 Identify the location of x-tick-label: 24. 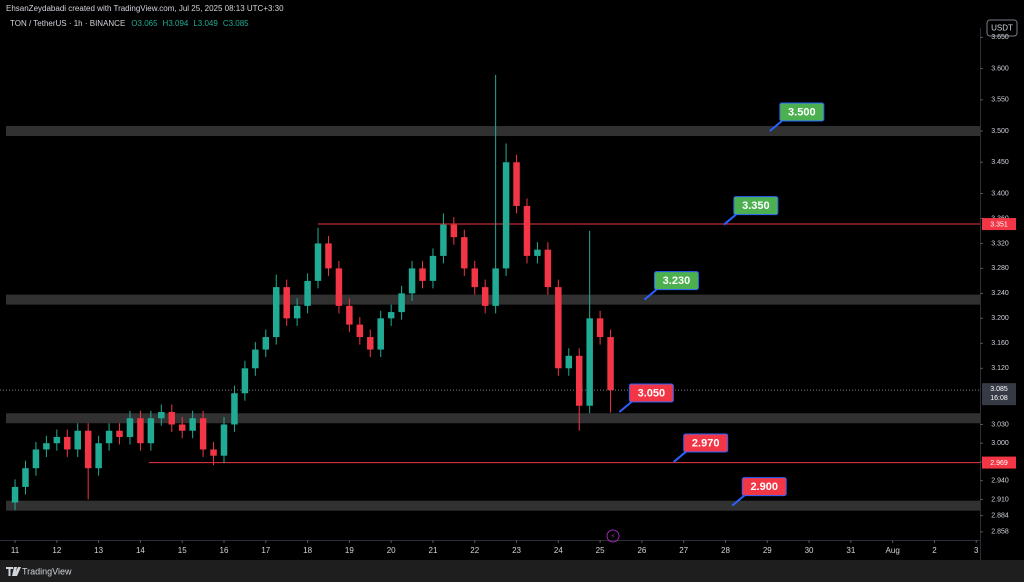
(558, 550).